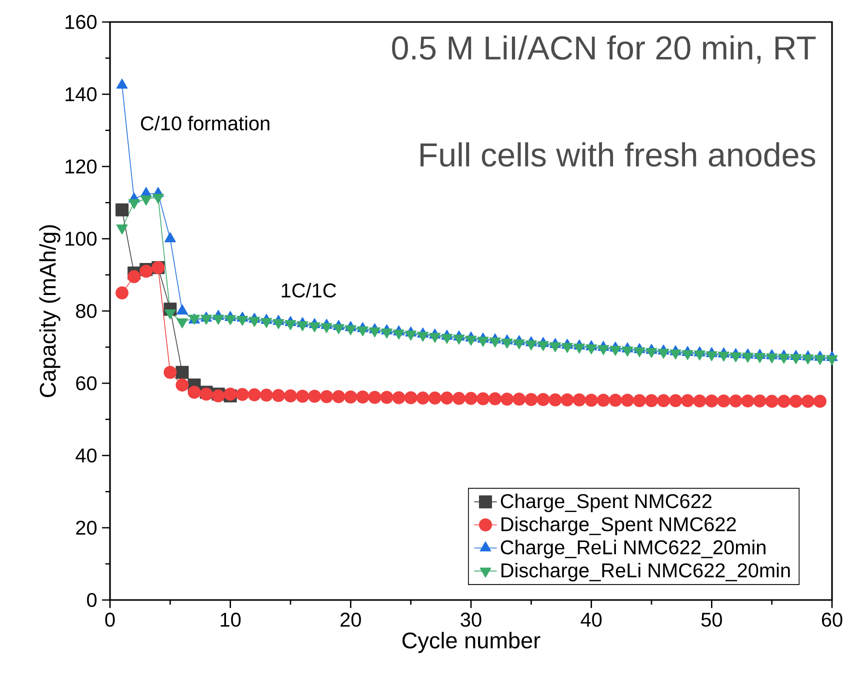  Describe the element at coordinates (646, 572) in the screenshot. I see `legend-label: Discharge_ReLi NMC622_20min` at that location.